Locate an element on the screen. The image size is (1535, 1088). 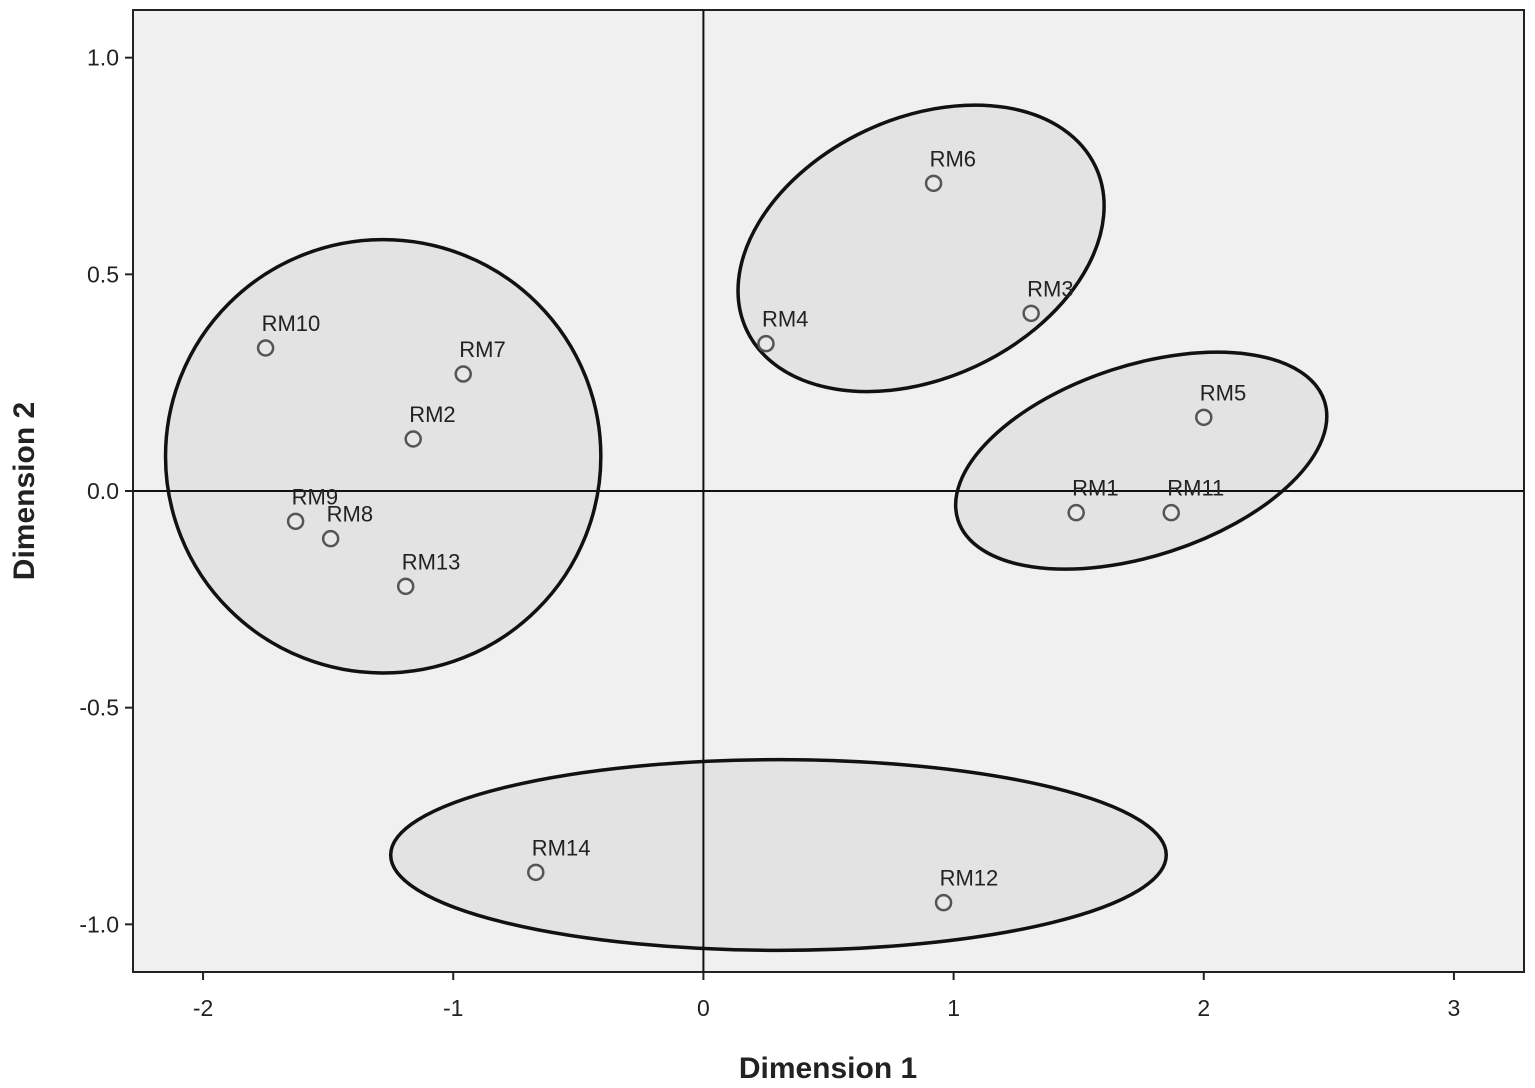
data-point-rm3 is located at coordinates (1031, 313).